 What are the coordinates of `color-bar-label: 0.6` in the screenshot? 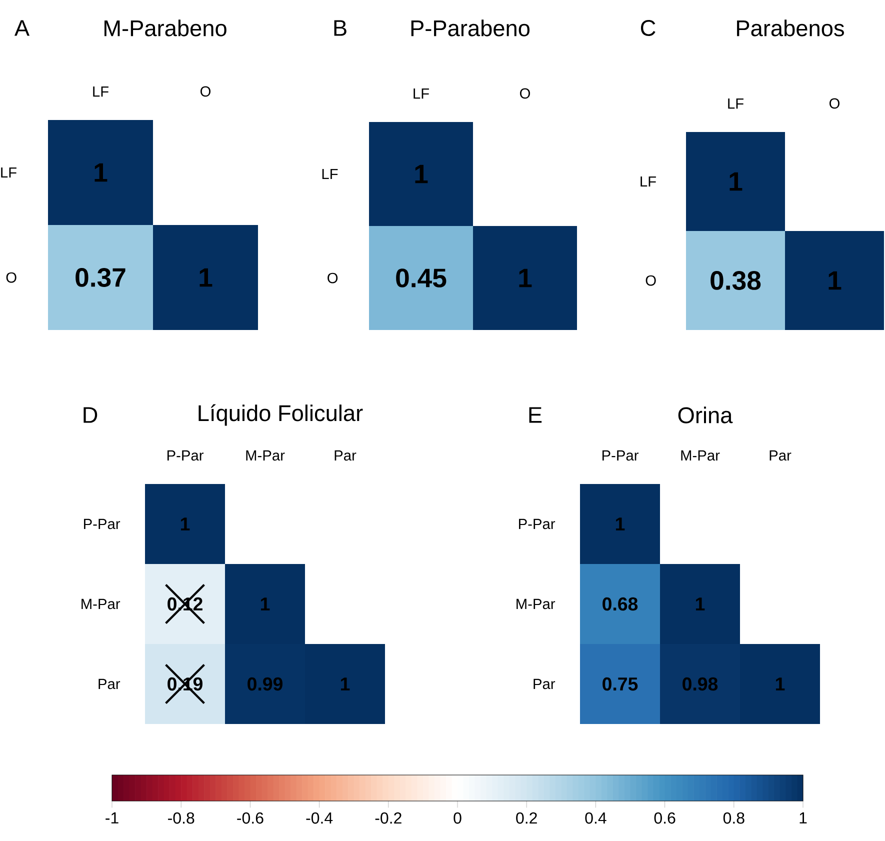 It's located at (665, 818).